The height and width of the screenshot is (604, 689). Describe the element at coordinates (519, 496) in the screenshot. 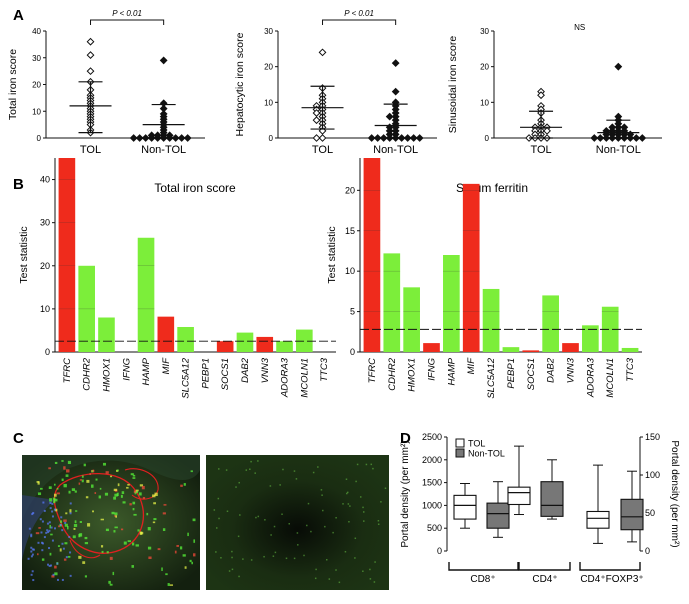

I see `box-cd4-tol` at that location.